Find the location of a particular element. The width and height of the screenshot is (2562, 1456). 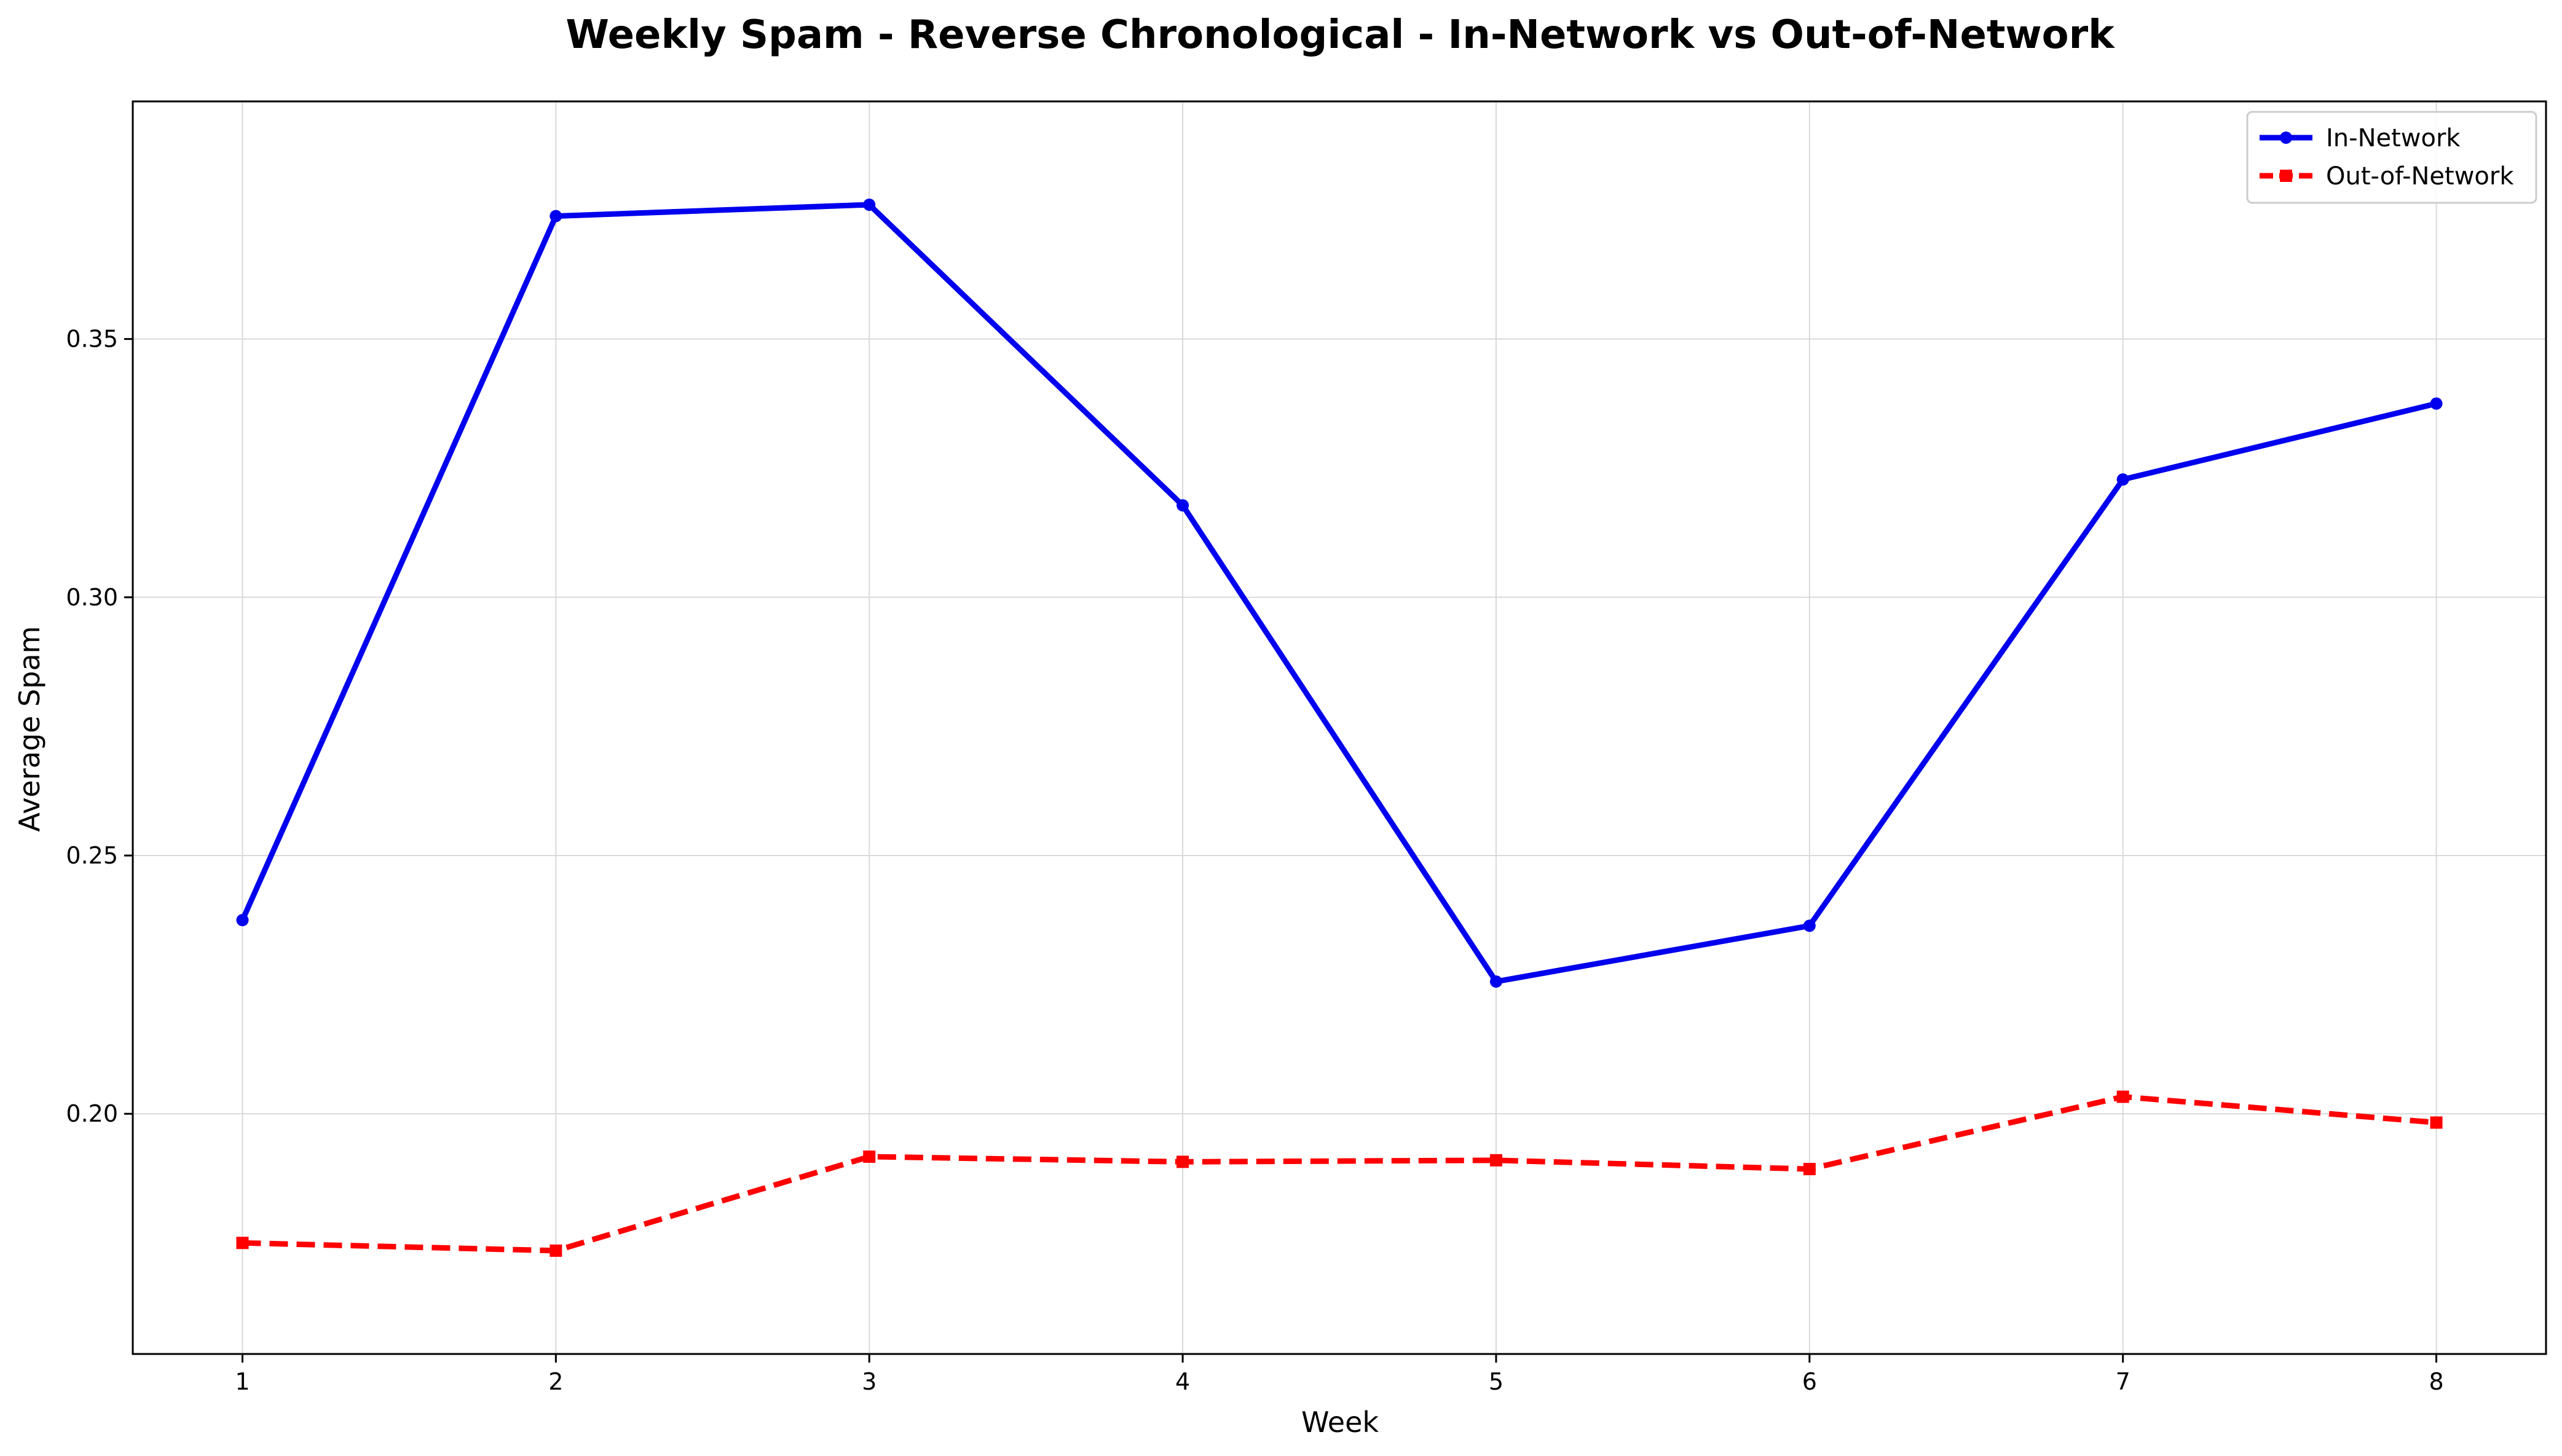

series-out-of-network is located at coordinates (1339, 1173).